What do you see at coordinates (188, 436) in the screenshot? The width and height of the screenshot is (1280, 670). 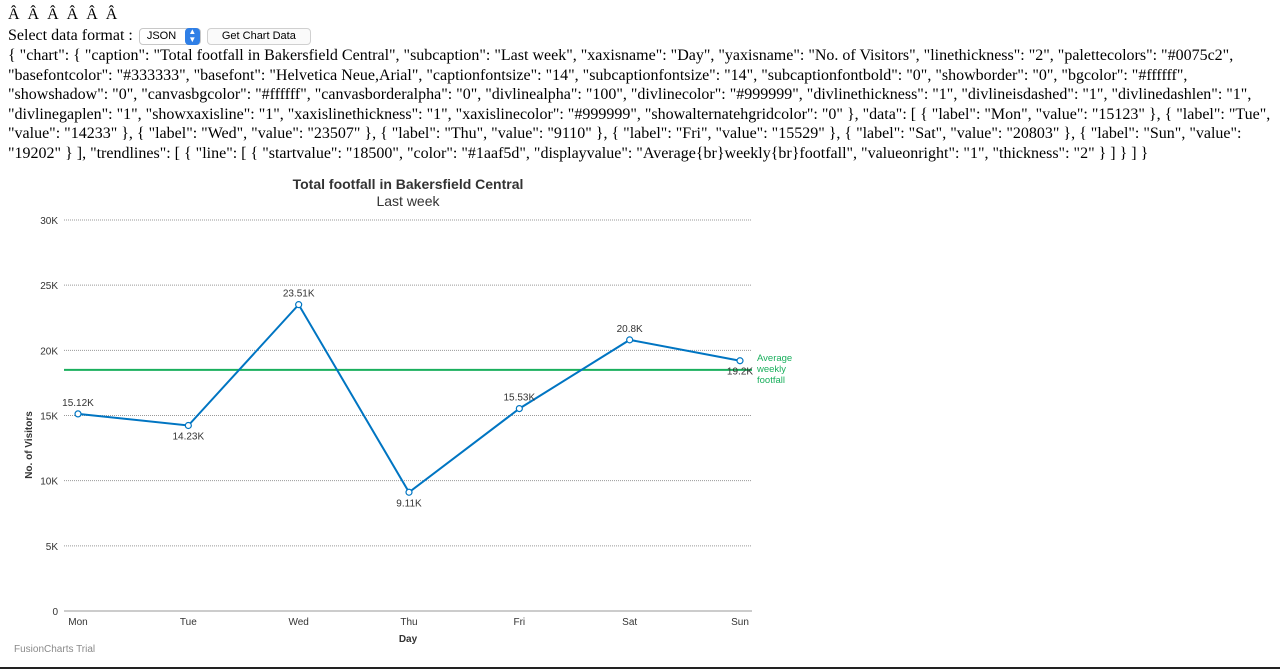 I see `data-label: 14.23K` at bounding box center [188, 436].